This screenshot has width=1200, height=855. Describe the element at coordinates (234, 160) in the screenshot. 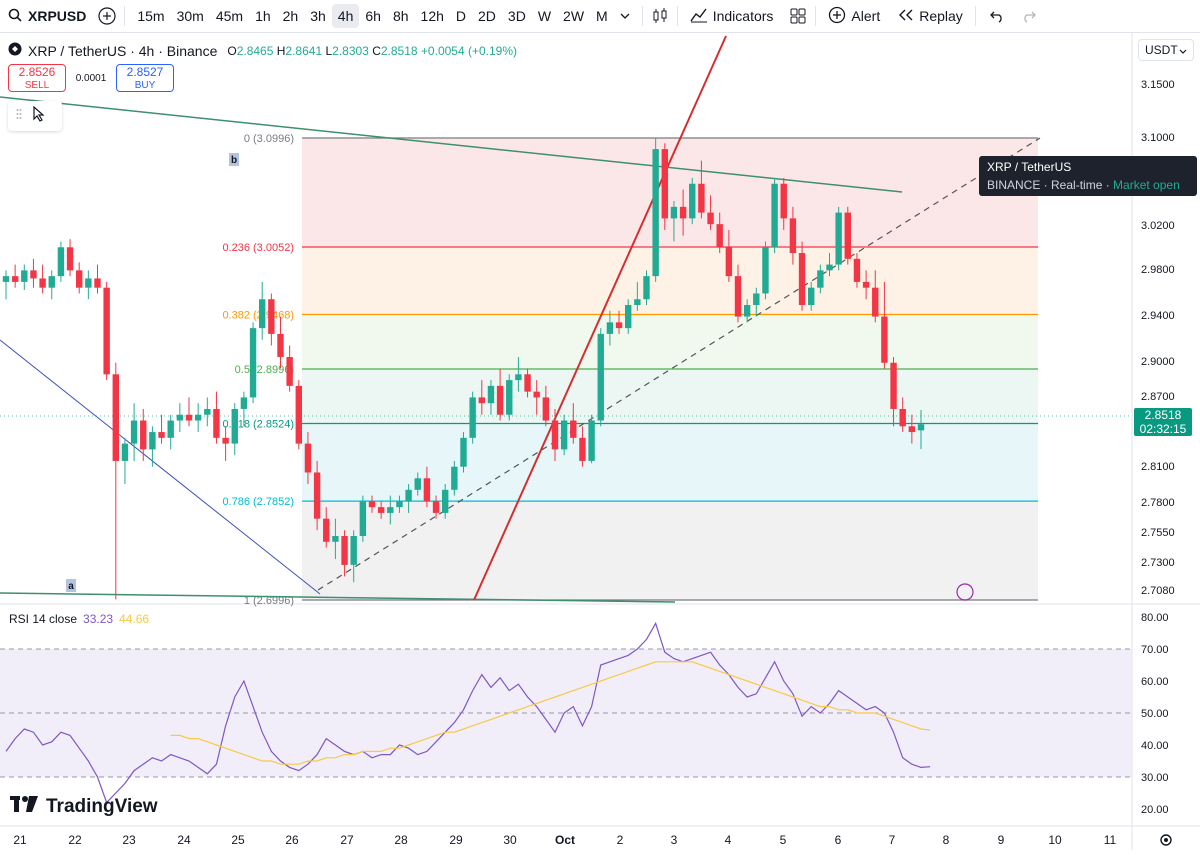

I see `wave-label: b` at that location.